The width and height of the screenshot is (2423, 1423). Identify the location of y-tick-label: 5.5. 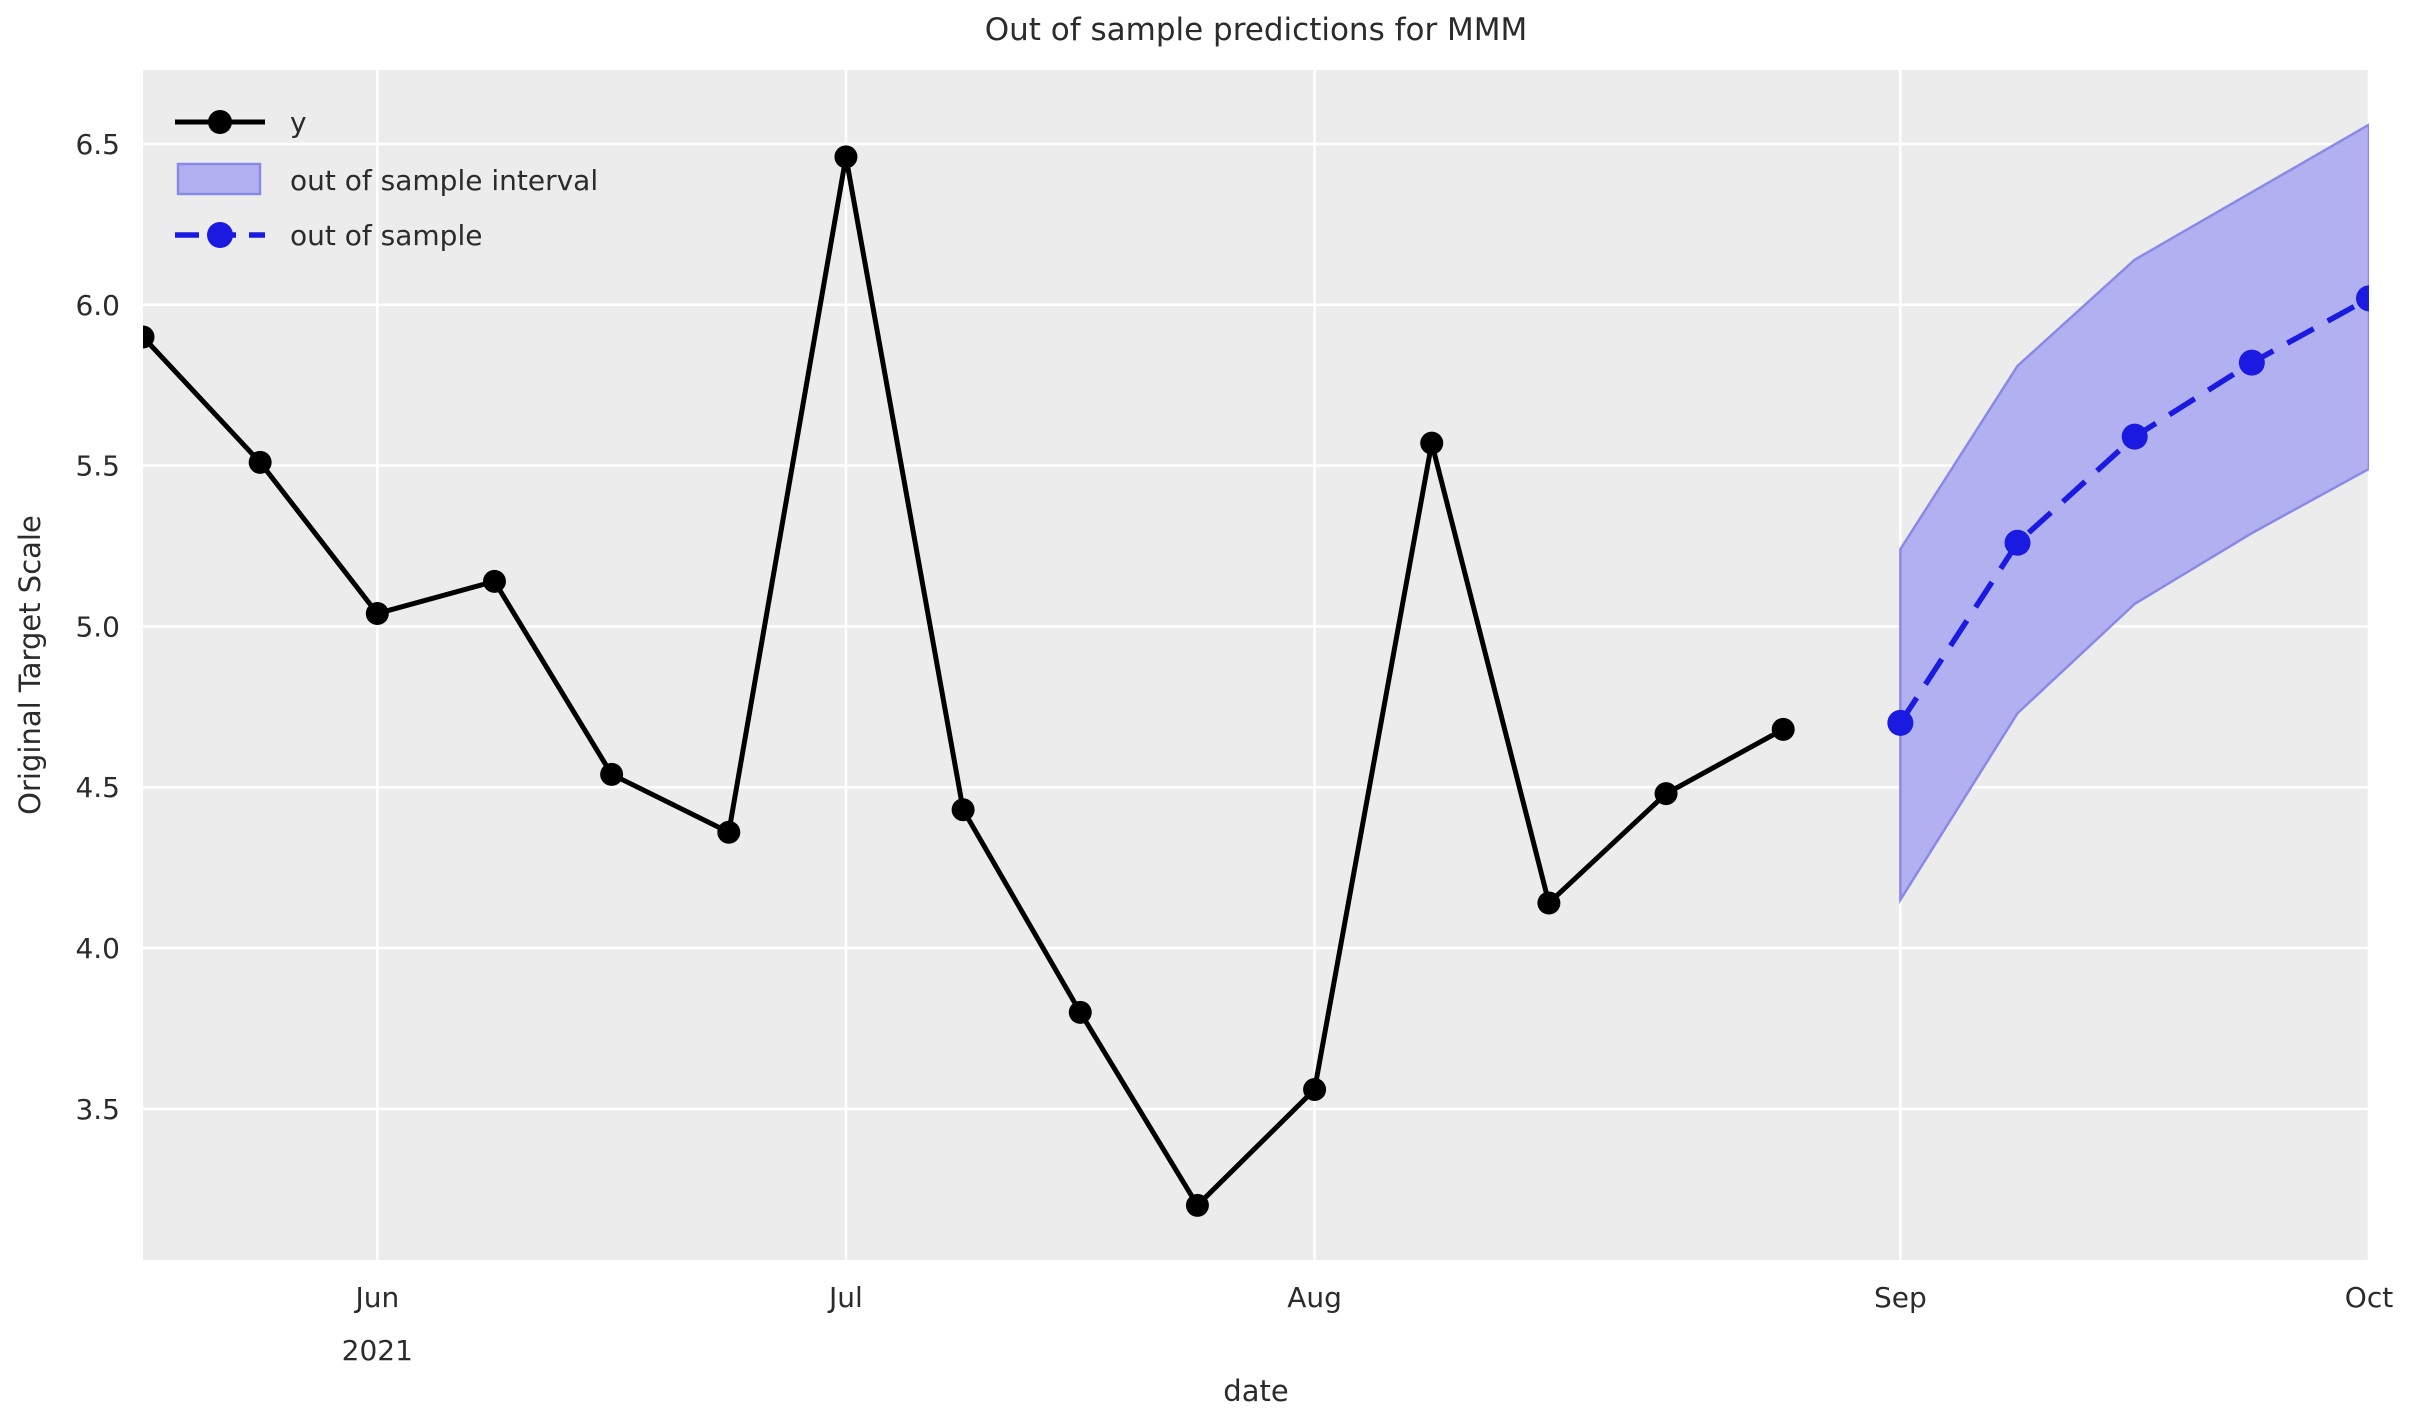
(97, 466).